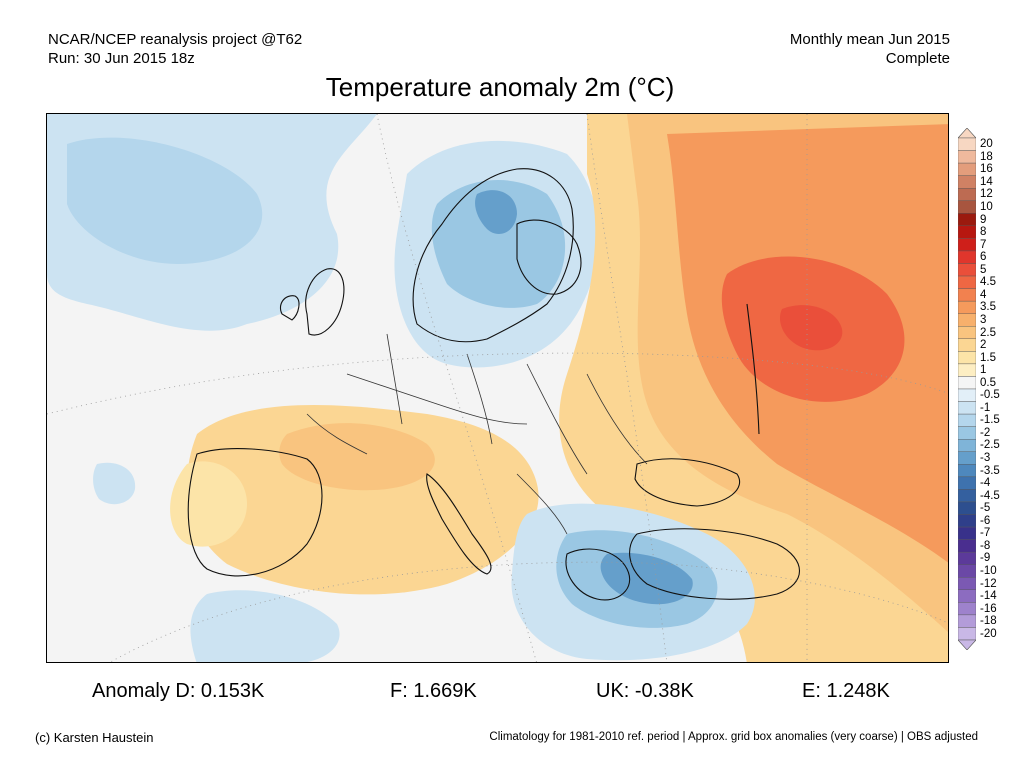 The width and height of the screenshot is (1024, 768). Describe the element at coordinates (598, 574) in the screenshot. I see `coast-greece` at that location.